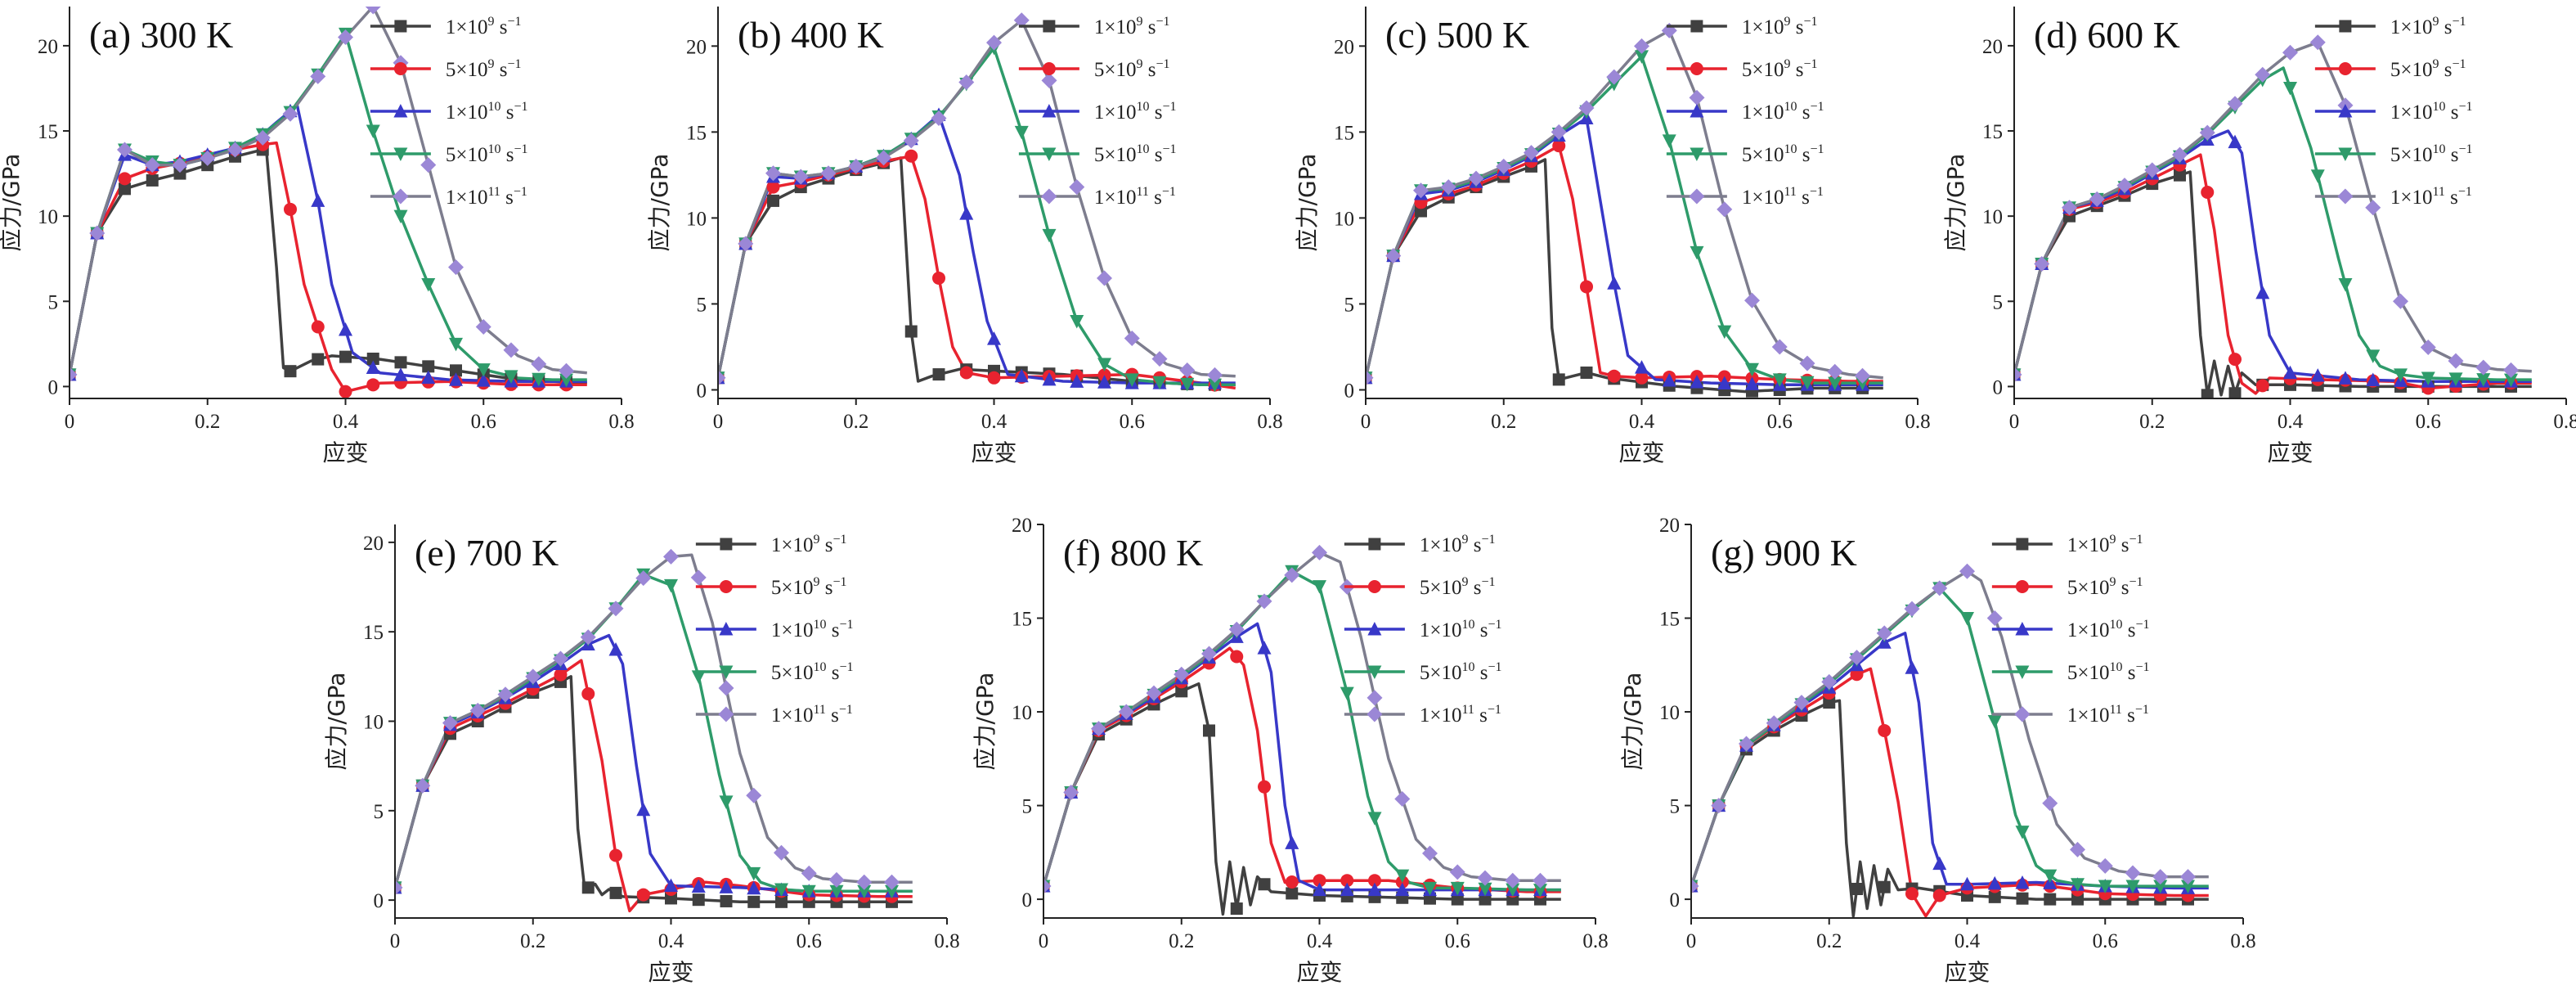  Describe the element at coordinates (2273, 256) in the screenshot. I see `series-line-1e10` at that location.